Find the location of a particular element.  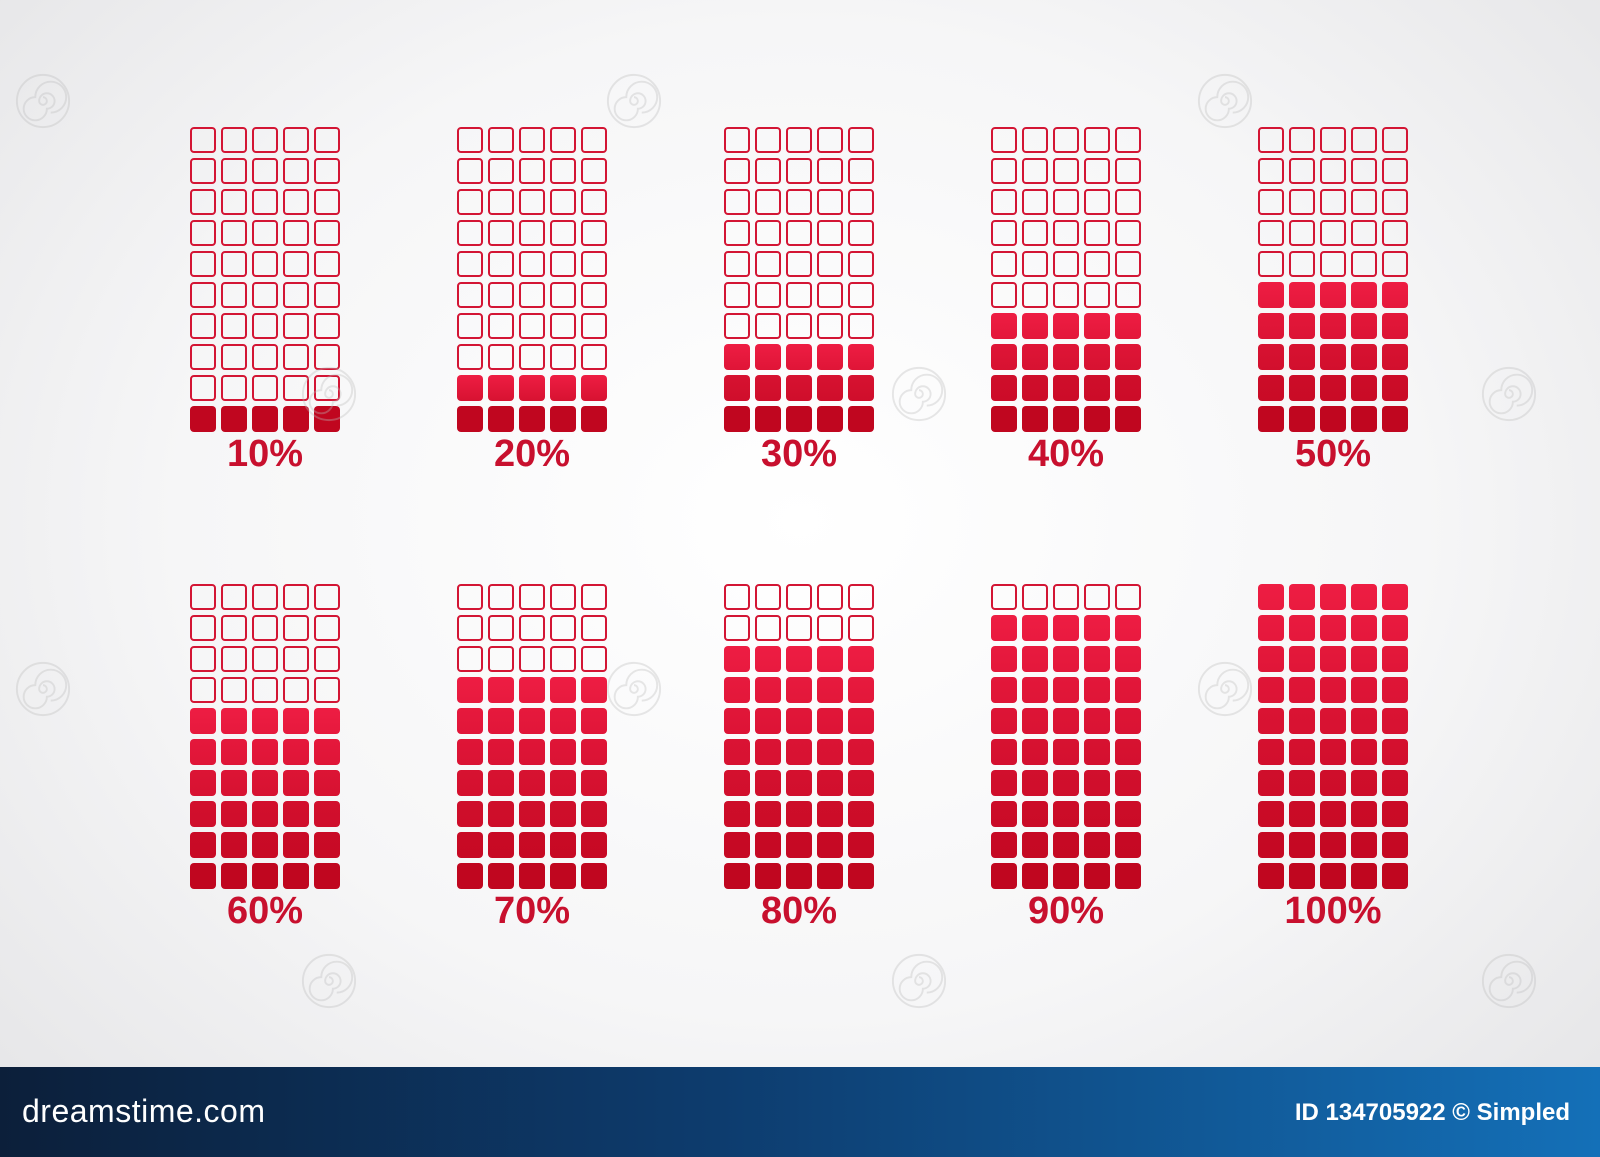

percent-gauge: 100% is located at coordinates (1333, 758).